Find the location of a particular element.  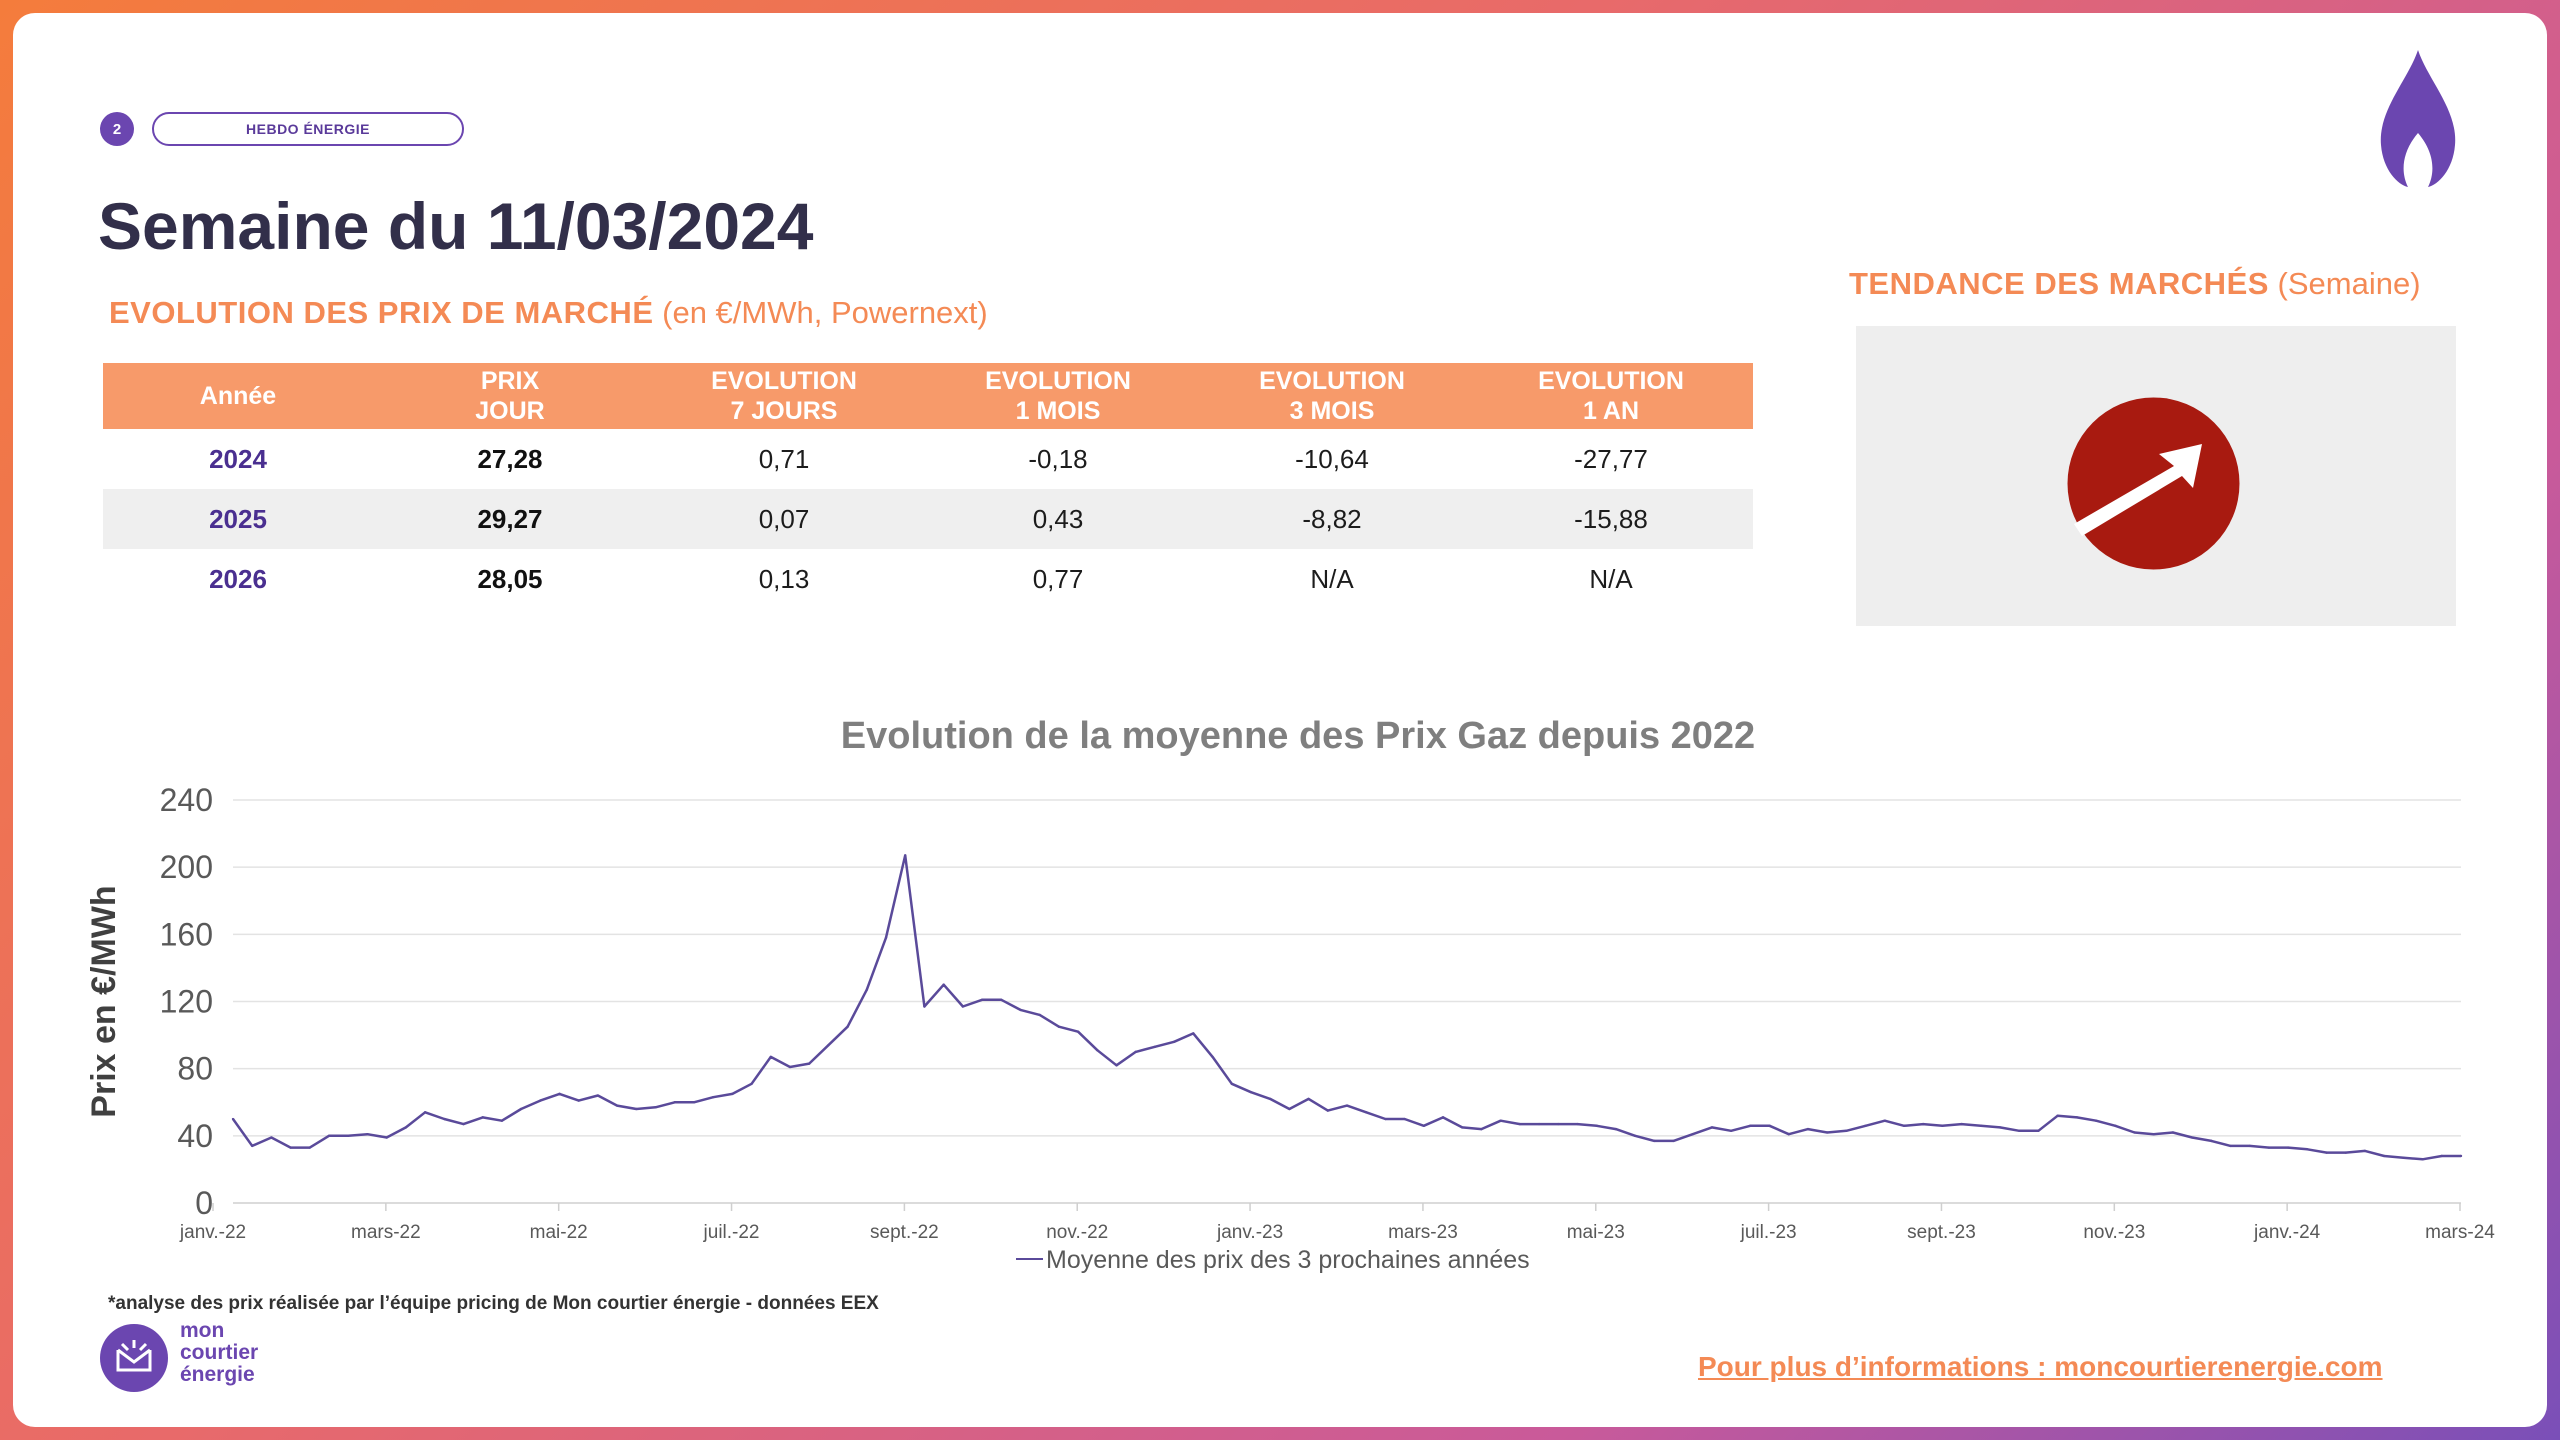

y-tick-label: 200 is located at coordinates (186, 867).